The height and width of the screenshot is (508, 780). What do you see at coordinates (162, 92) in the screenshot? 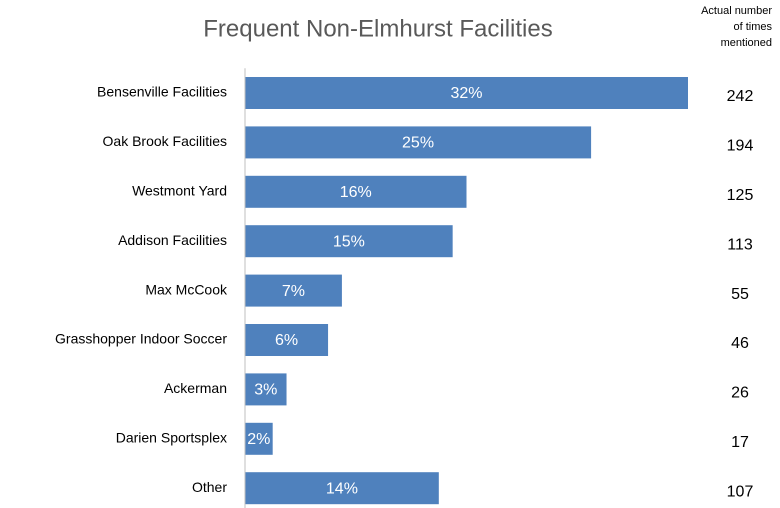
I see `category-label: Bensenville Facilities` at bounding box center [162, 92].